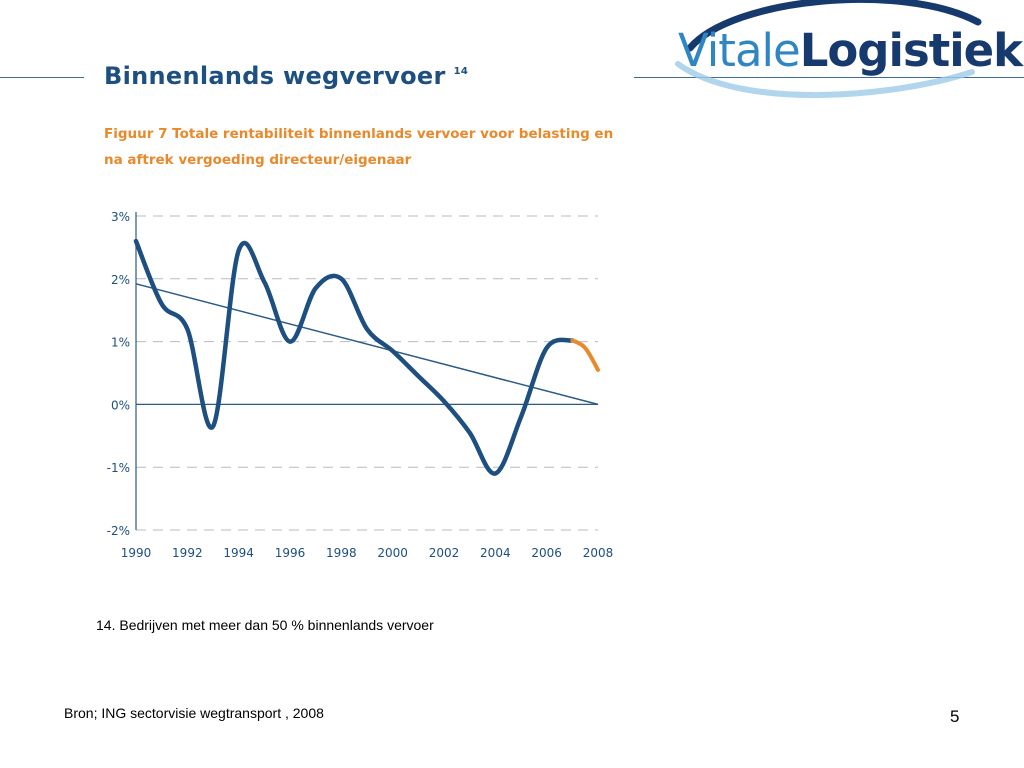 This screenshot has height=768, width=1024. What do you see at coordinates (392, 553) in the screenshot?
I see `x-tick-label: 2000` at bounding box center [392, 553].